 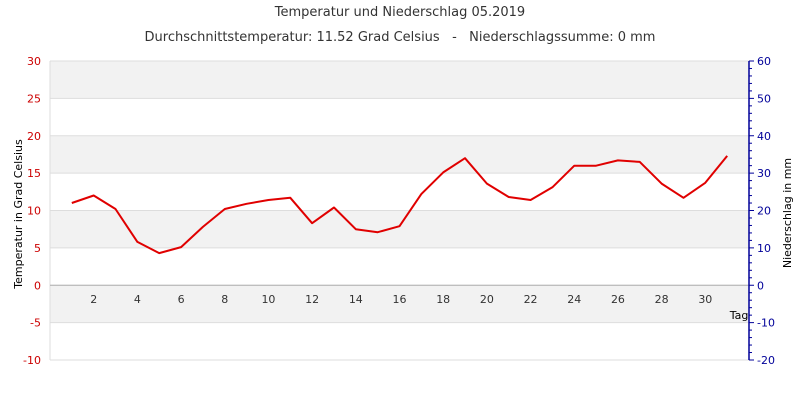 What do you see at coordinates (618, 299) in the screenshot?
I see `x-tick-label: 26` at bounding box center [618, 299].